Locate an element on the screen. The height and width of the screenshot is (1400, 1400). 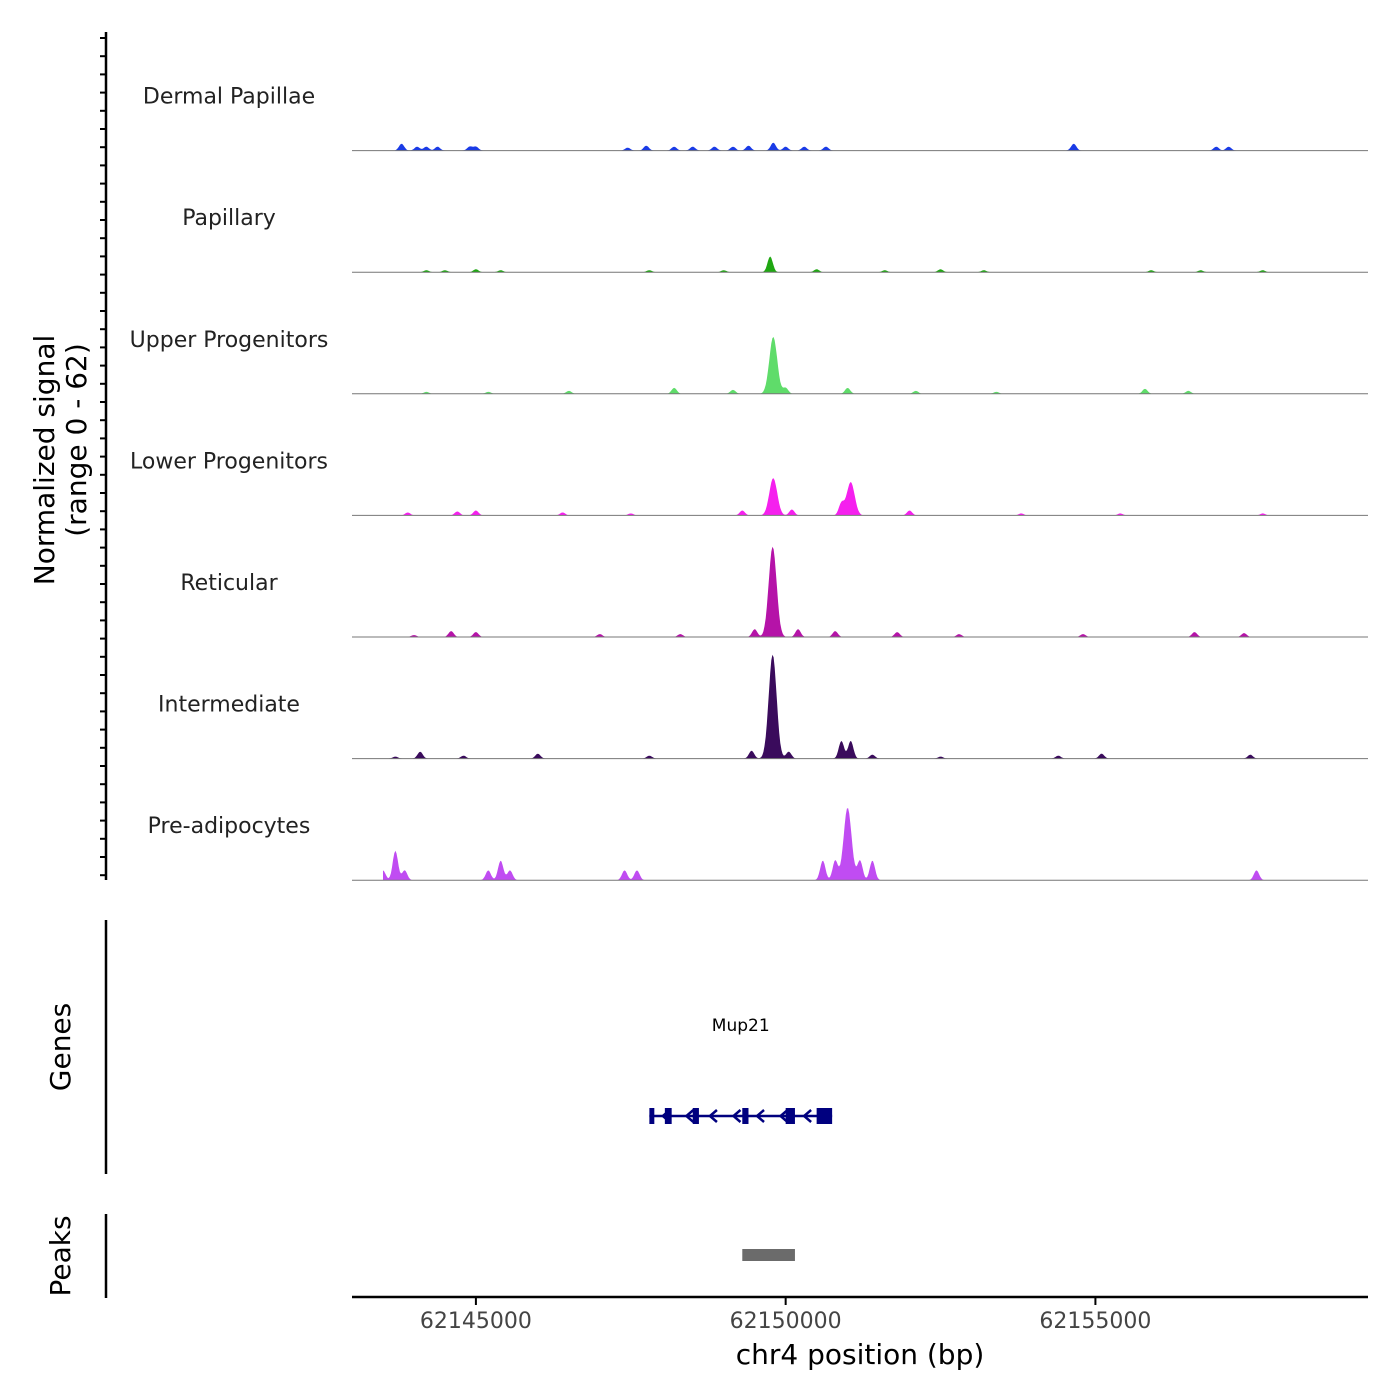
peaks-panel-label: Peaks is located at coordinates (60, 1255).